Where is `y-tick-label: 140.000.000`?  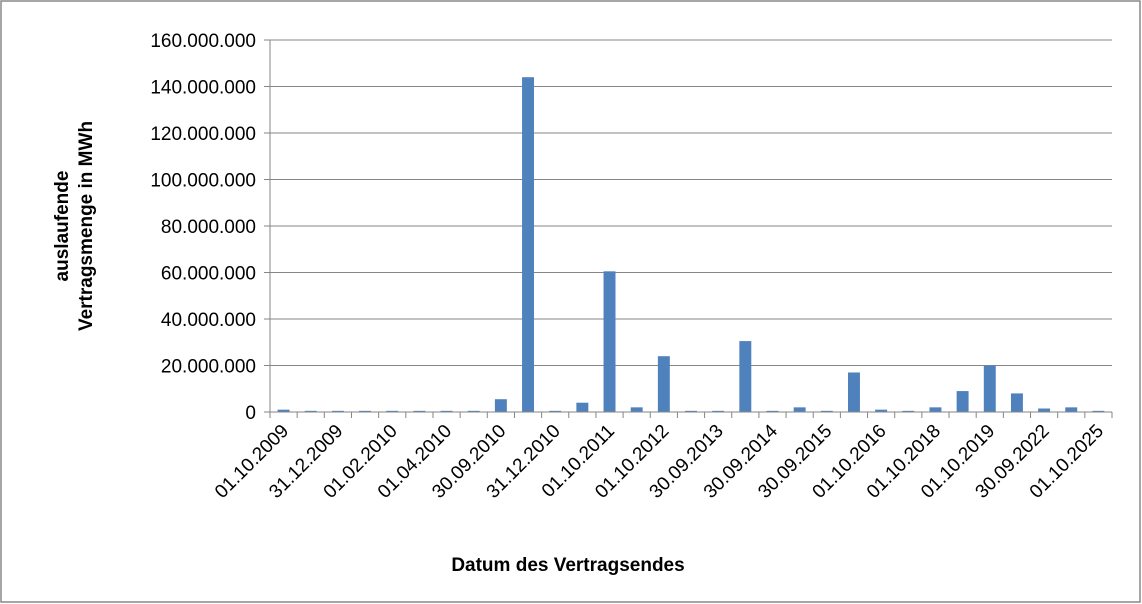 y-tick-label: 140.000.000 is located at coordinates (203, 88).